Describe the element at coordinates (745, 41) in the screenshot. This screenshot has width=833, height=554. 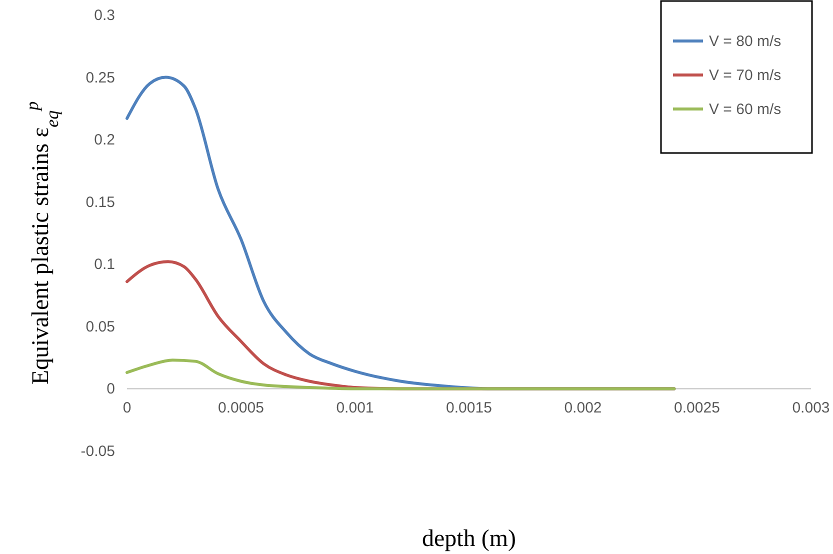
I see `legend-label: V = 80 m/s` at that location.